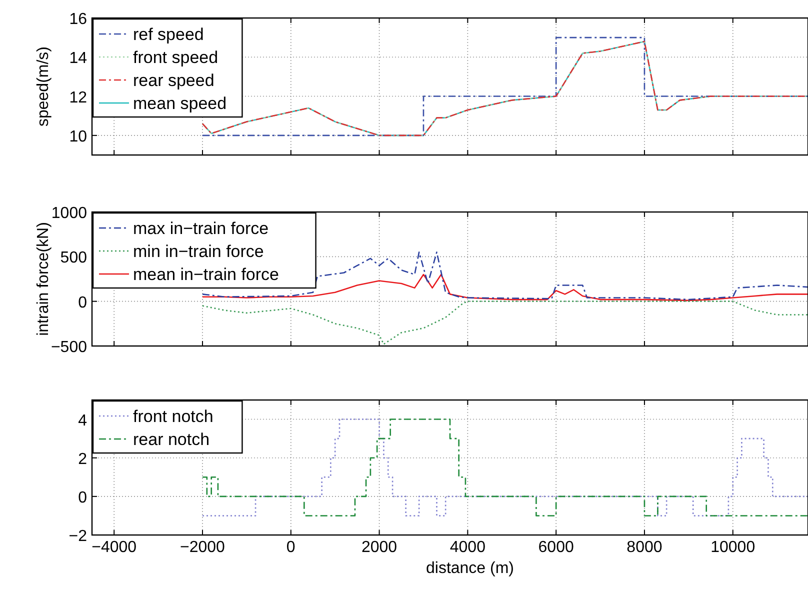  I want to click on legend-label: min in−train force, so click(198, 251).